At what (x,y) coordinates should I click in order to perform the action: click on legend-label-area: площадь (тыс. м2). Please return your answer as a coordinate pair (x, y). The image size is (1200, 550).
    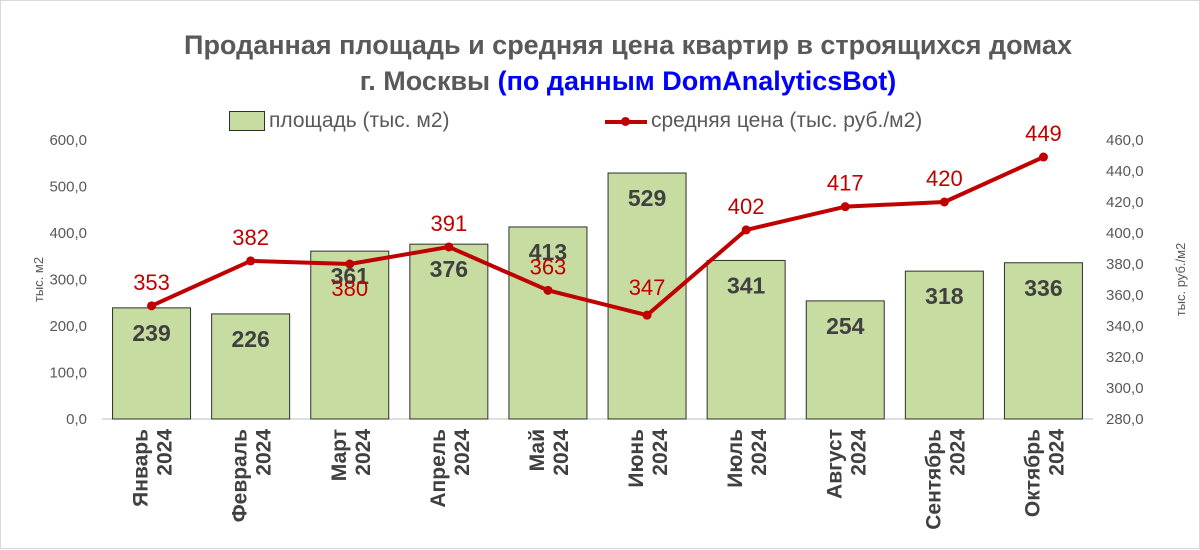
    Looking at the image, I should click on (359, 120).